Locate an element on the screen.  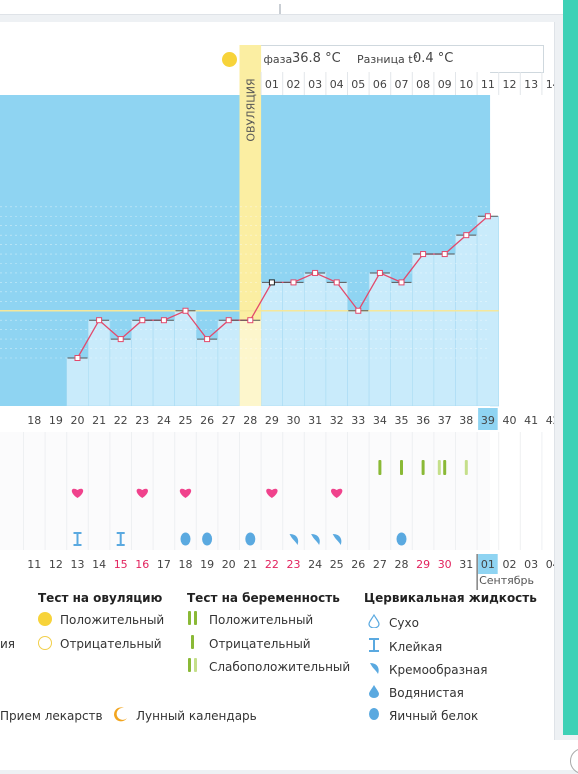
legend-ovulation-negative: Отрицательный is located at coordinates (111, 644).